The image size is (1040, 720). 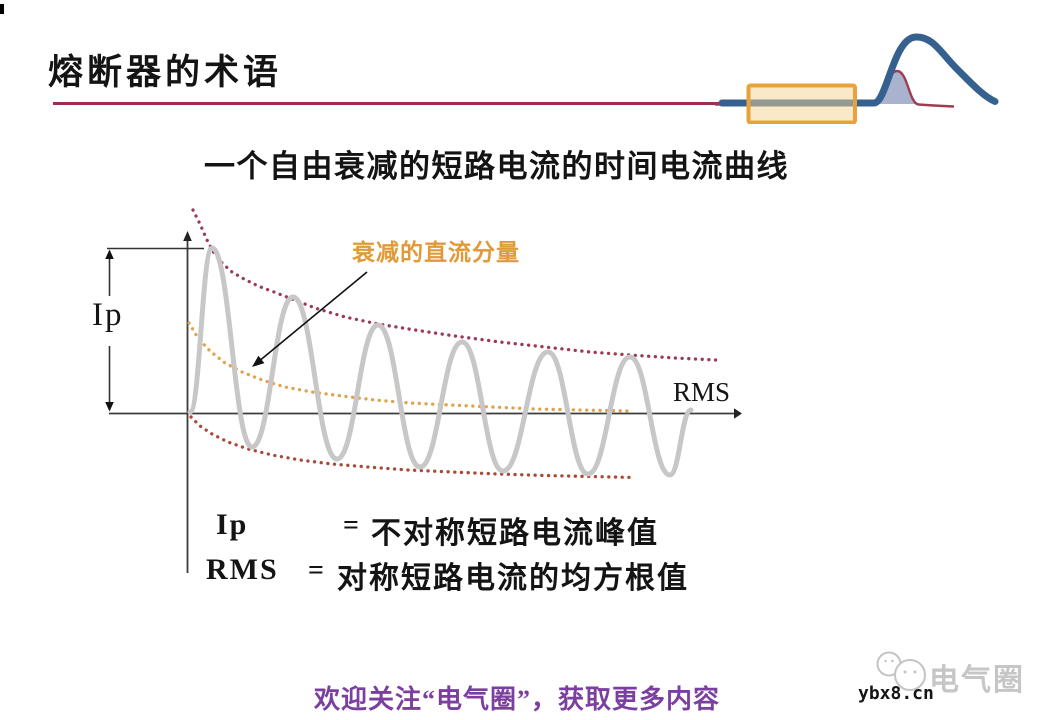 What do you see at coordinates (801, 103) in the screenshot?
I see `fuse-body-icon` at bounding box center [801, 103].